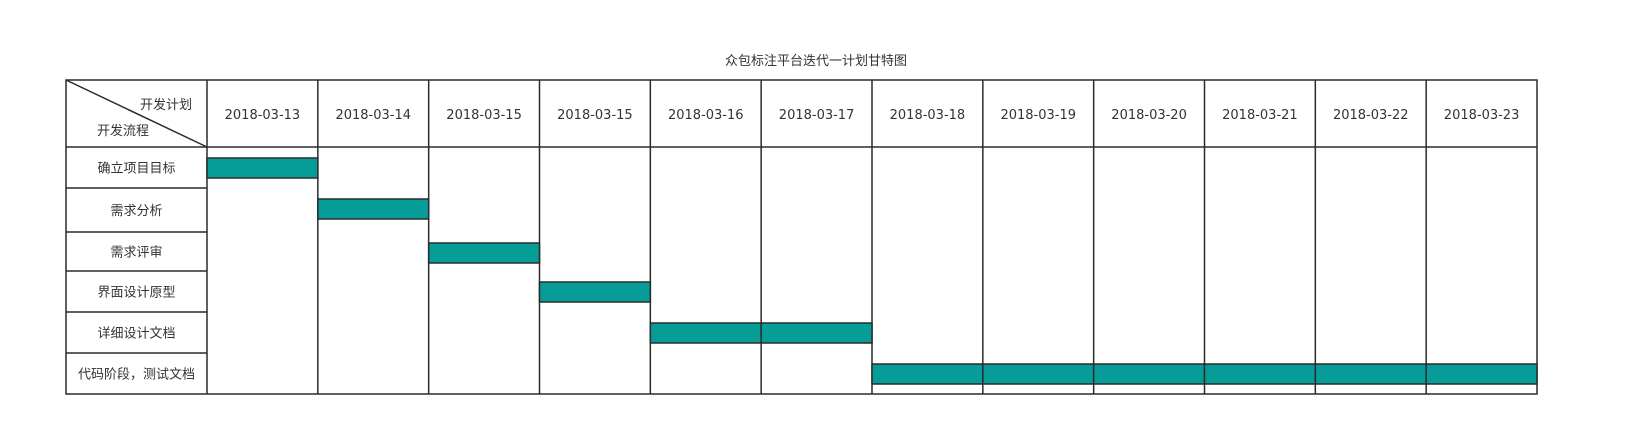 The image size is (1640, 444). What do you see at coordinates (1149, 115) in the screenshot?
I see `date-header-label: 2018-03-20` at bounding box center [1149, 115].